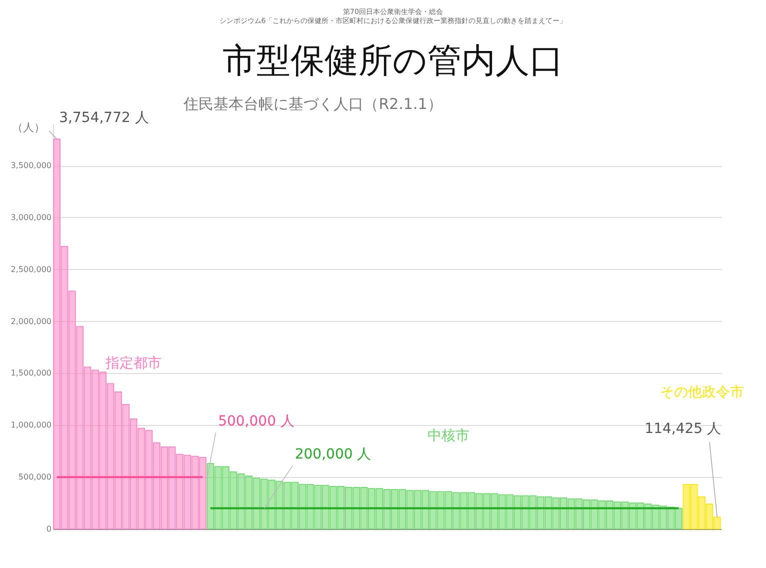  Describe the element at coordinates (312, 104) in the screenshot. I see `chart-subtitle: 住民基本台帳に基づく人口（R2.1.1）` at that location.